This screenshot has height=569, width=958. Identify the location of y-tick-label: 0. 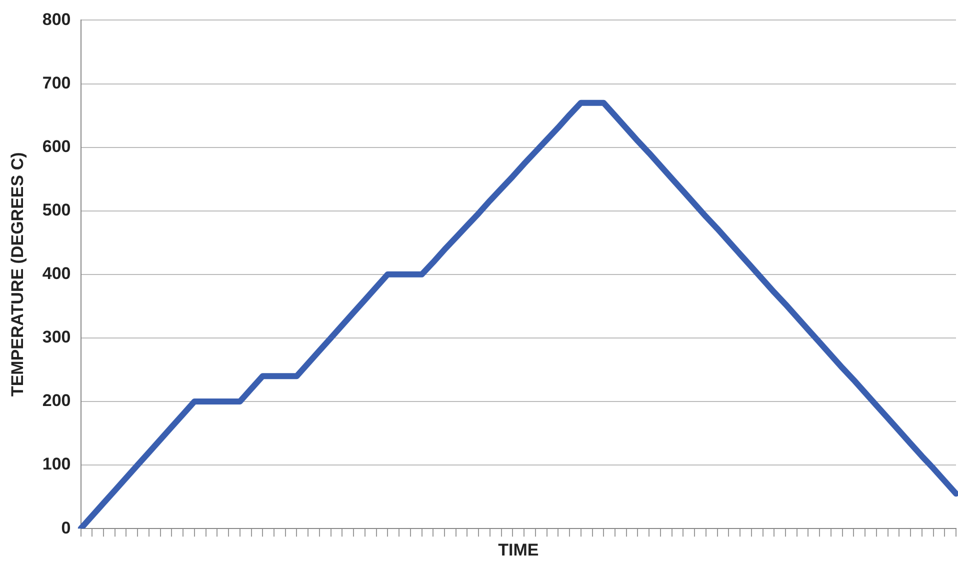
(66, 528).